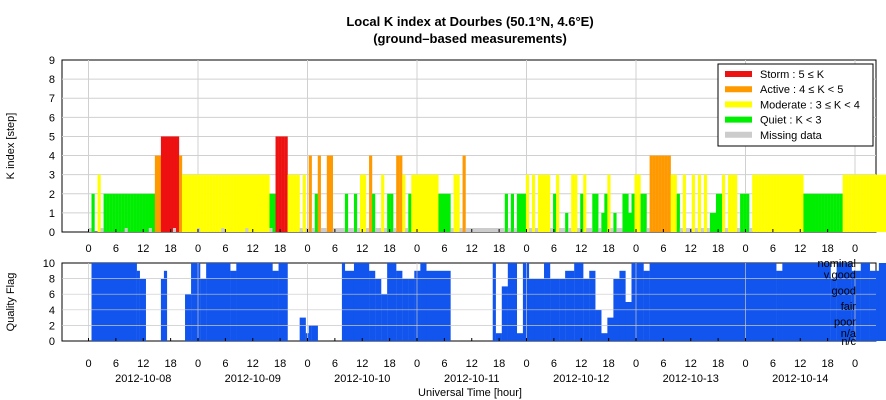 The width and height of the screenshot is (886, 400). I want to click on k-y-tick-label: 3, so click(52, 176).